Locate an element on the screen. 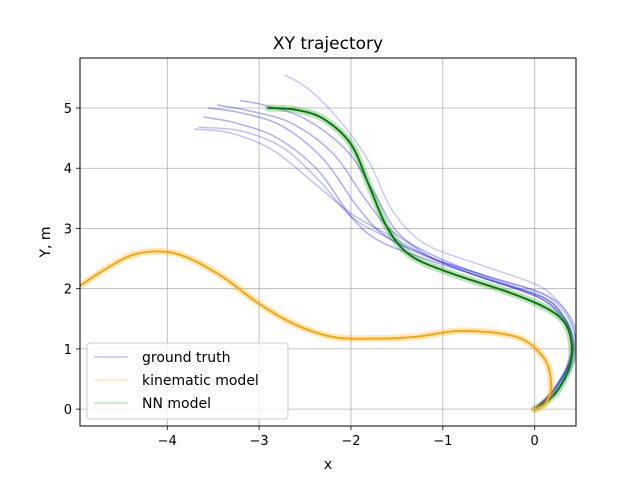 Image resolution: width=640 pixels, height=480 pixels. y-tick-label: 5 is located at coordinates (68, 109).